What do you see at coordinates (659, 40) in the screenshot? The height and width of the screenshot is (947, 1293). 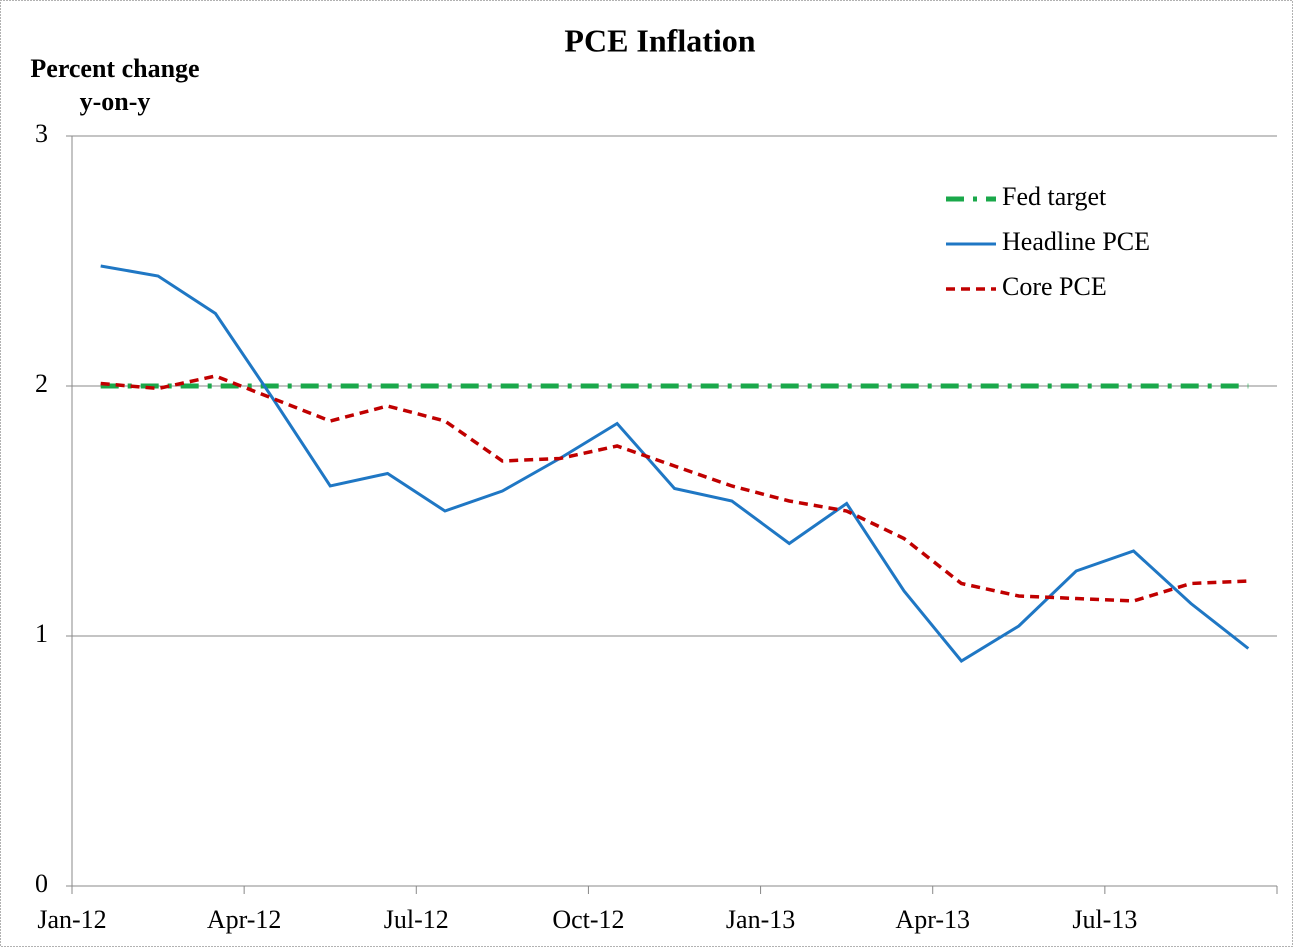 I see `chart-title: PCE Inflation` at bounding box center [659, 40].